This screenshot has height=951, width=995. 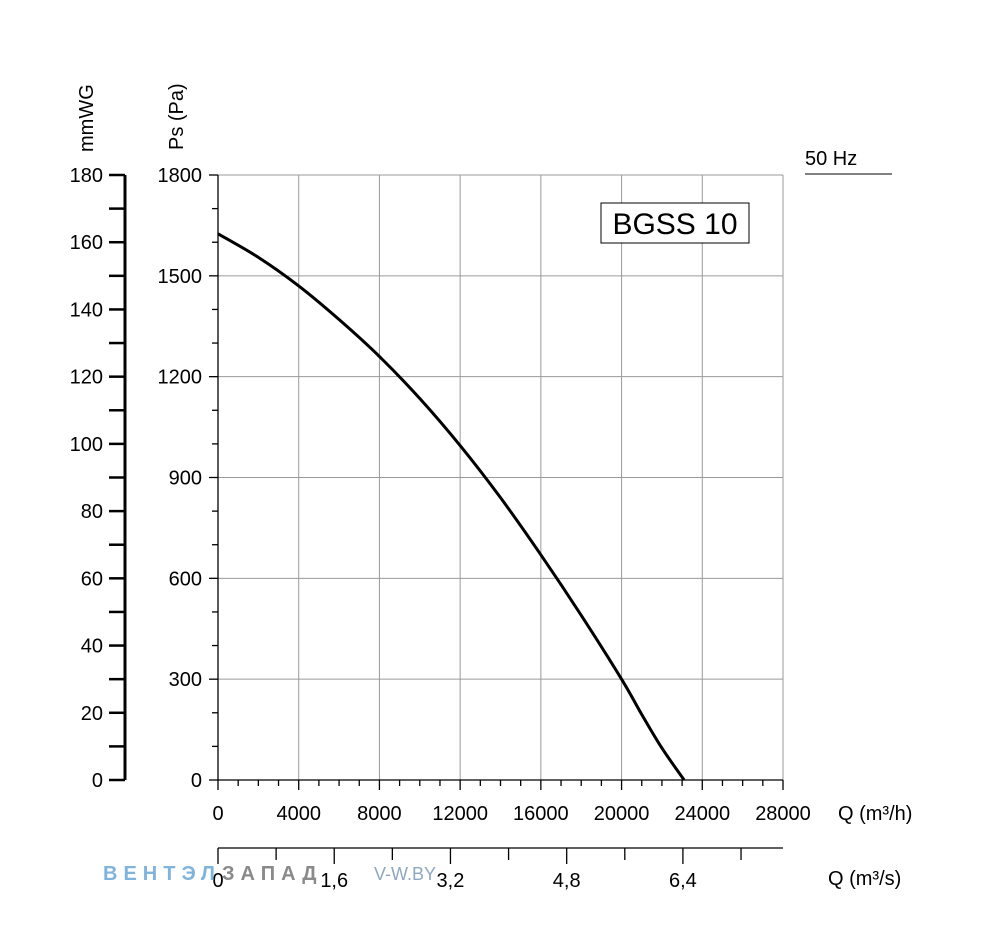 What do you see at coordinates (92, 512) in the screenshot?
I see `mmwg-tick-label: 80` at bounding box center [92, 512].